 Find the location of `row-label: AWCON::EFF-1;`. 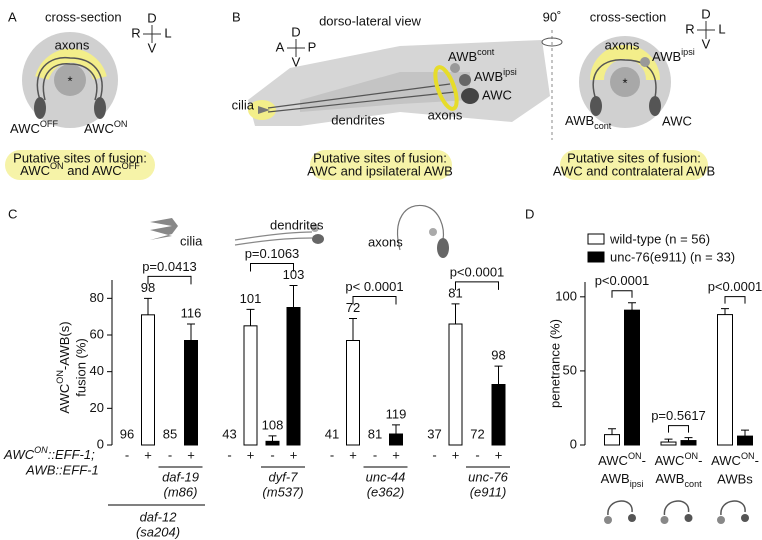

row-label: AWCON::EFF-1; is located at coordinates (49, 453).